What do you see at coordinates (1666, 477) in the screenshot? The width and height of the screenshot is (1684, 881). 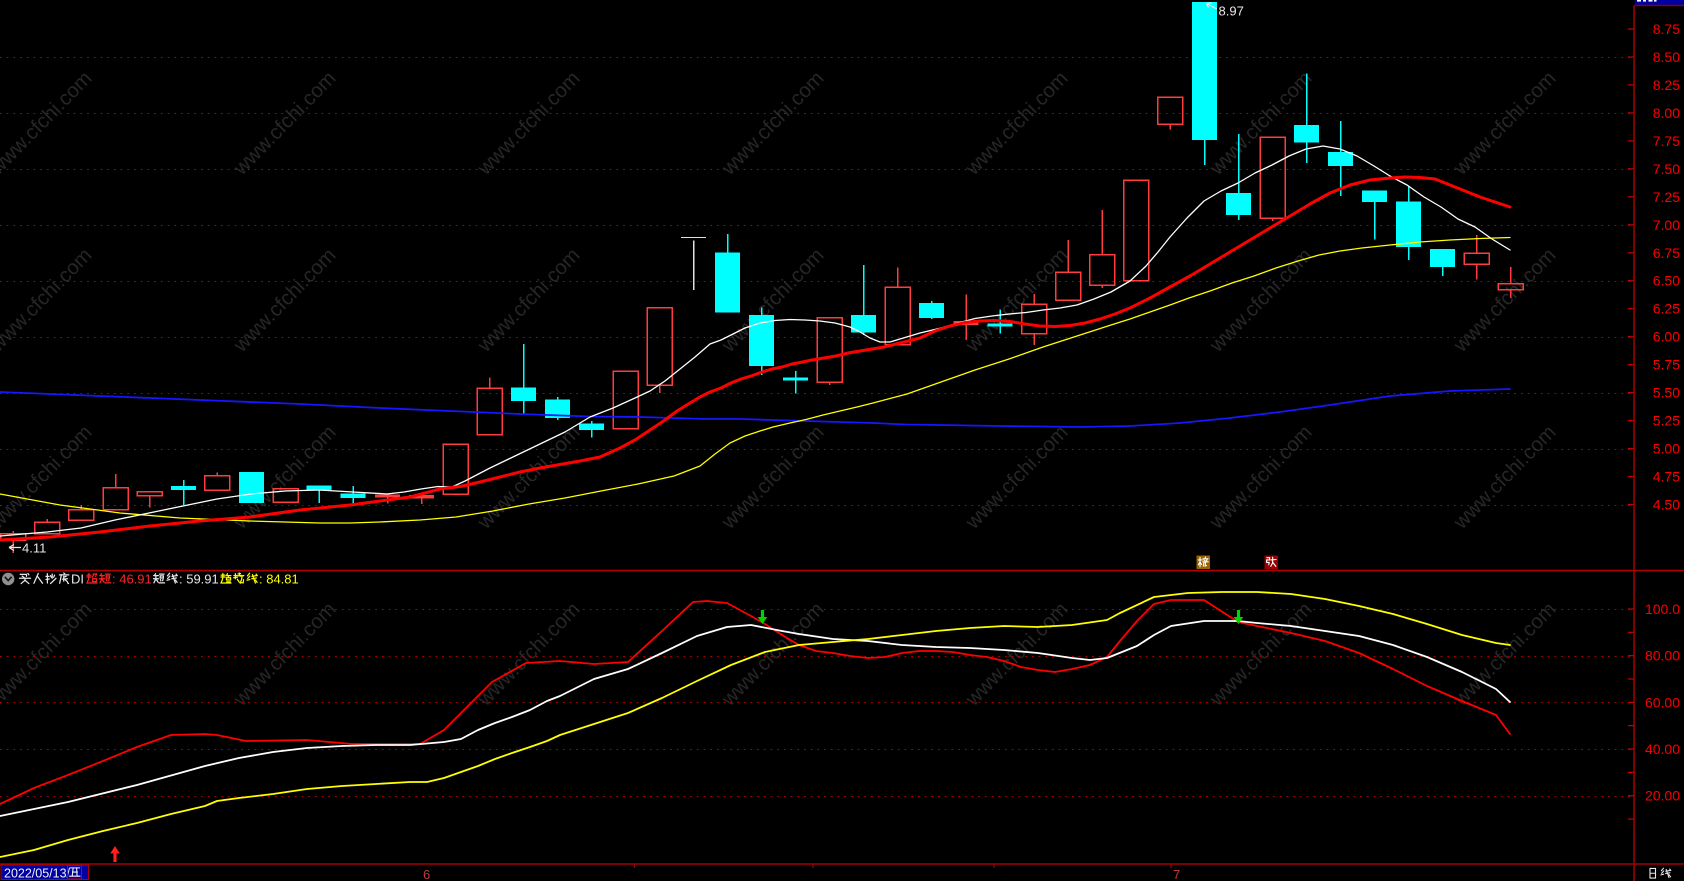 I see `svg-text: 4.75` at bounding box center [1666, 477].